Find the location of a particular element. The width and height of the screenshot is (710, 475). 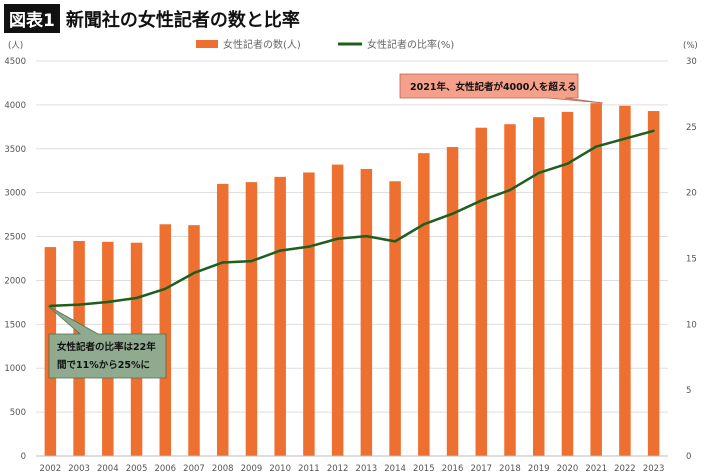

ratio-point-2020 is located at coordinates (567, 163).